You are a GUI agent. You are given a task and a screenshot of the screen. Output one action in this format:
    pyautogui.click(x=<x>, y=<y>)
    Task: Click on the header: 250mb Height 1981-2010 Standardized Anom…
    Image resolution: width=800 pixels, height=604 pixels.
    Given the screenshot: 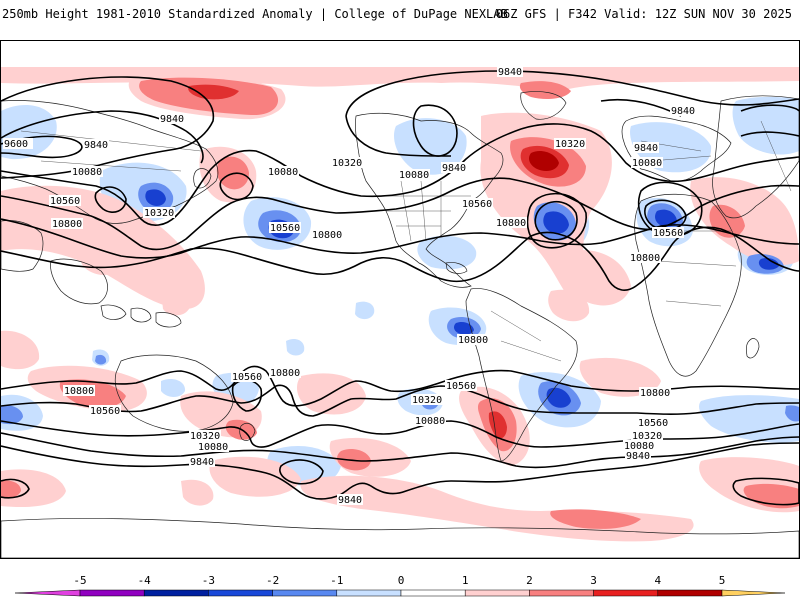 What is the action you would take?
    pyautogui.click(x=400, y=20)
    